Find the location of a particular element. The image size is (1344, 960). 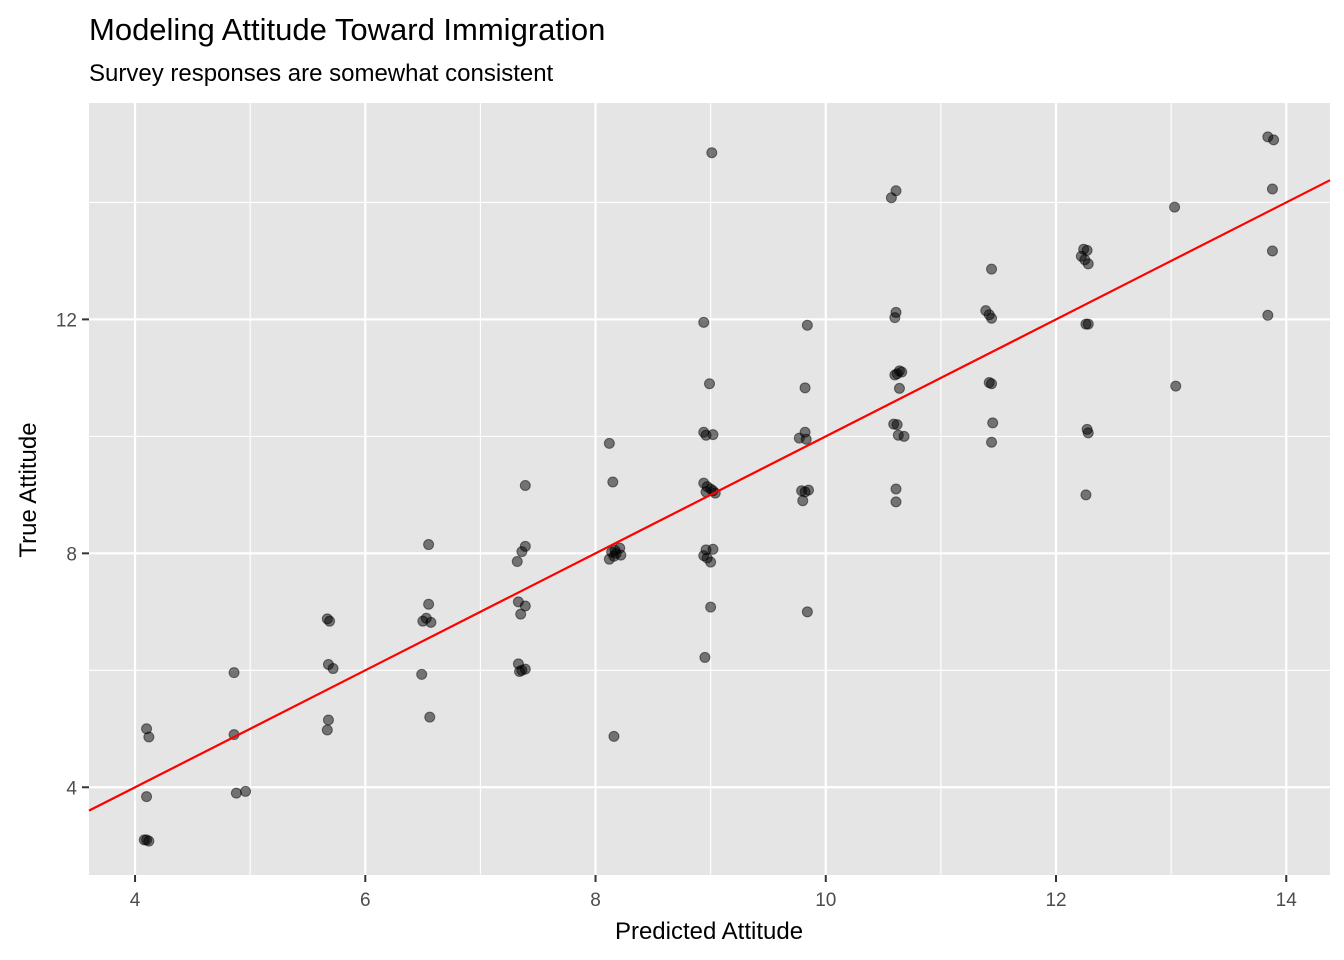

x-axis: 4 6 8 10 12 14 is located at coordinates (713, 893).